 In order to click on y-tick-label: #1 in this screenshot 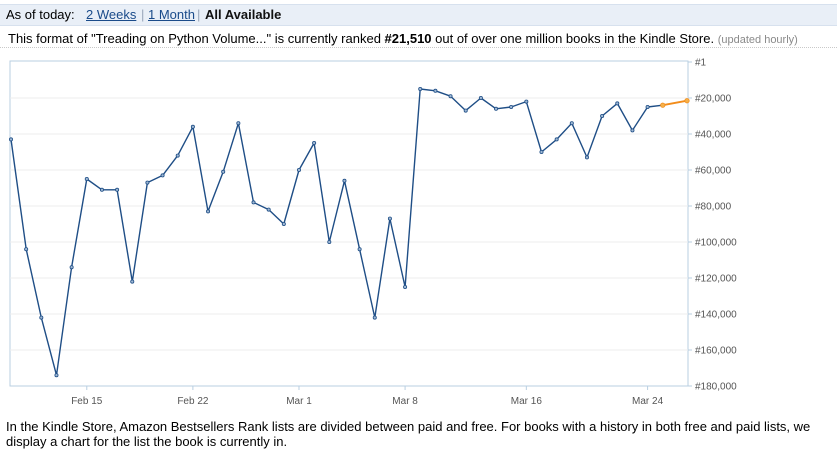, I will do `click(701, 63)`.